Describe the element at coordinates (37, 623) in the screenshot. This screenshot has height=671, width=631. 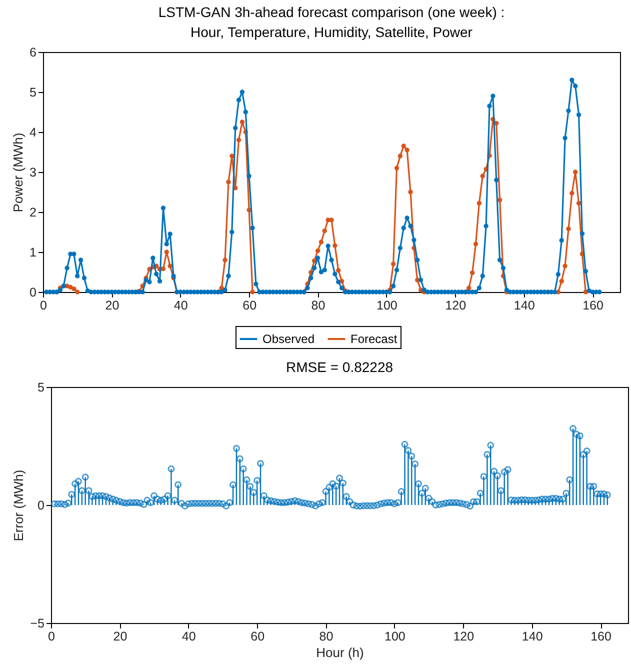
I see `y-tick-label: −5` at that location.